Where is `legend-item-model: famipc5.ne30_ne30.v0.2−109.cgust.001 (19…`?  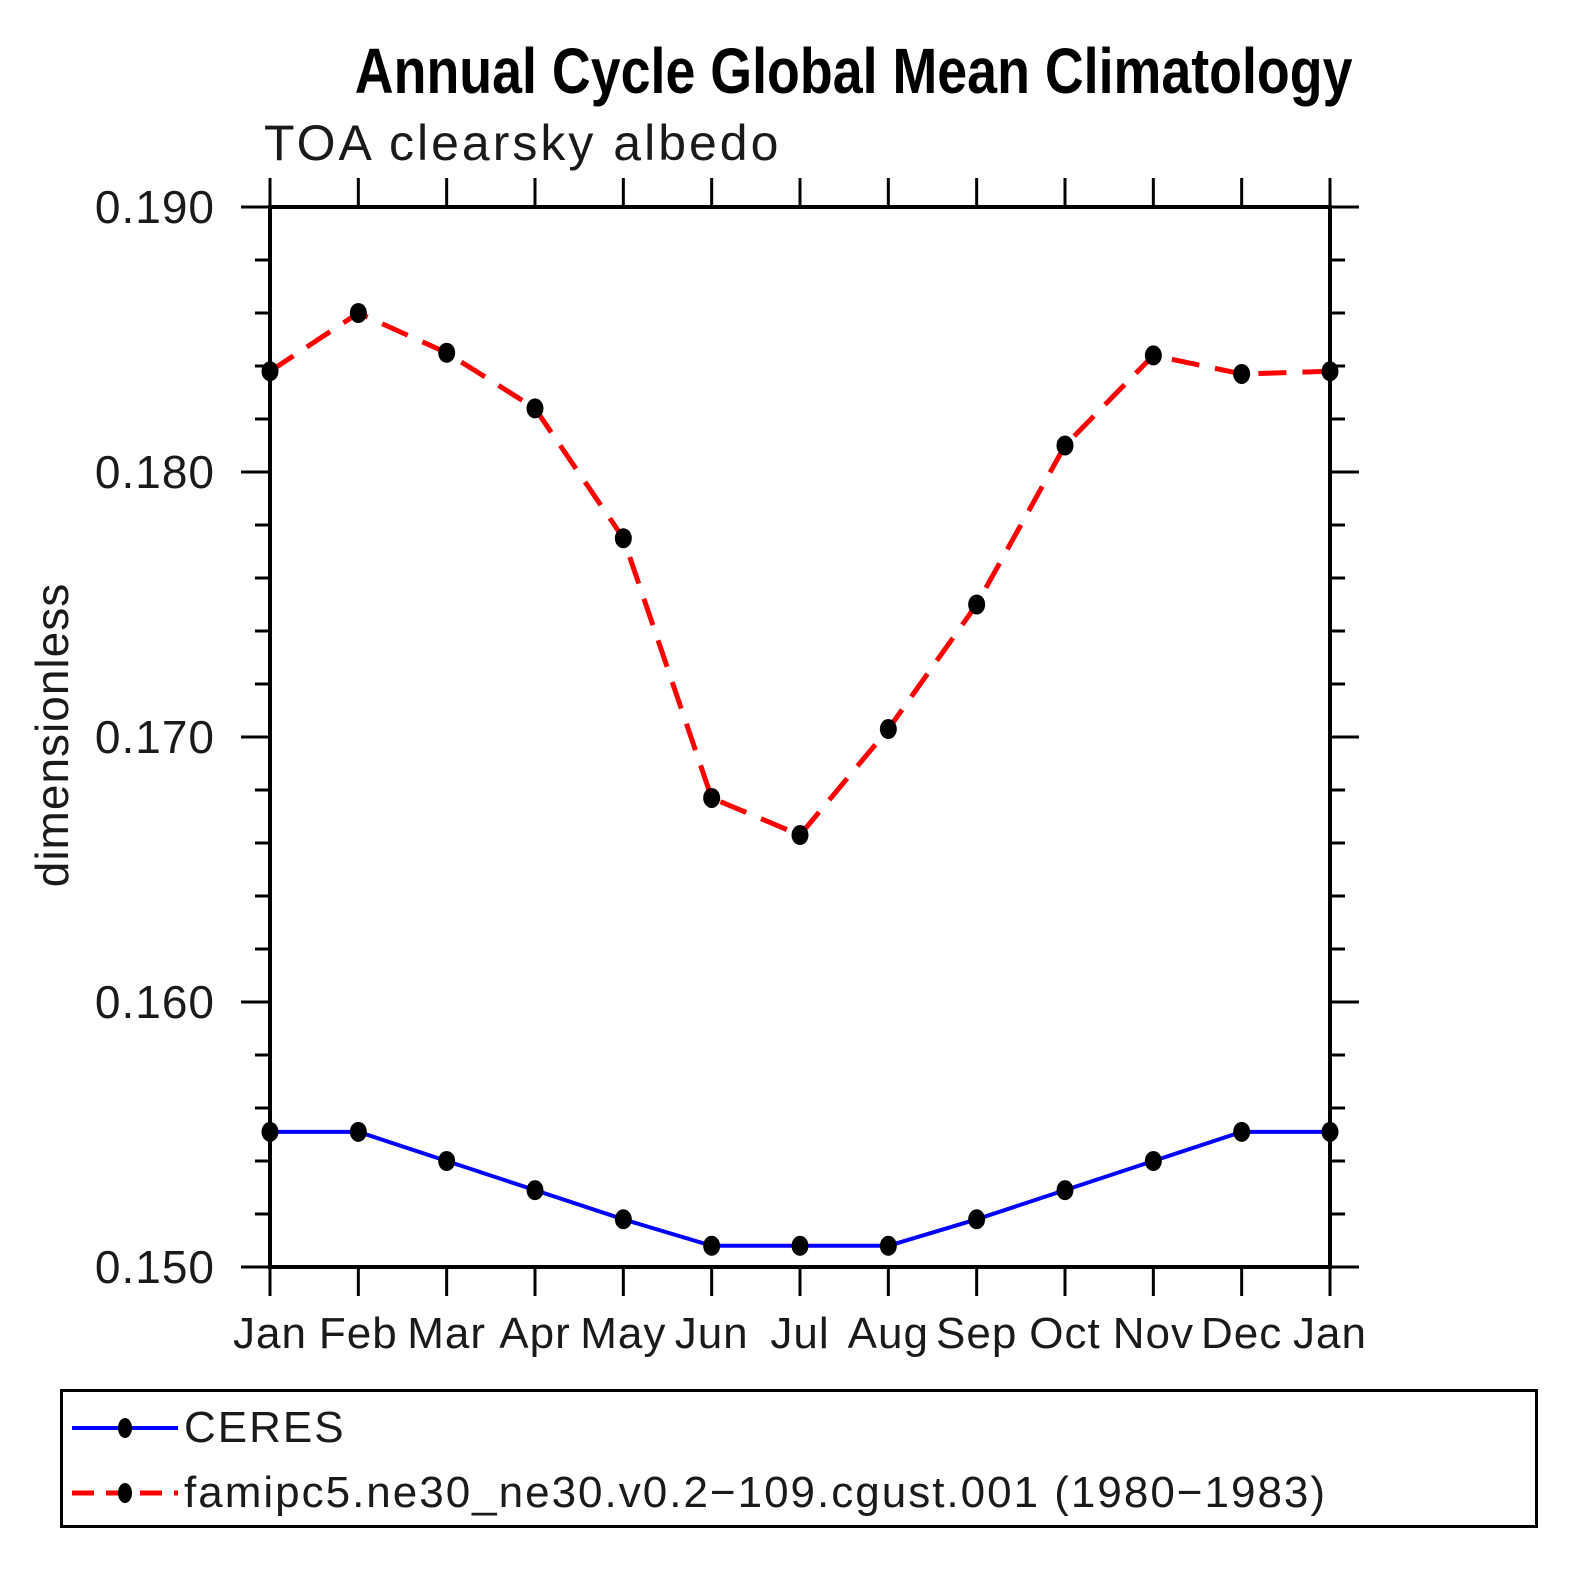
legend-item-model: famipc5.ne30_ne30.v0.2−109.cgust.001 (19… is located at coordinates (697, 1492).